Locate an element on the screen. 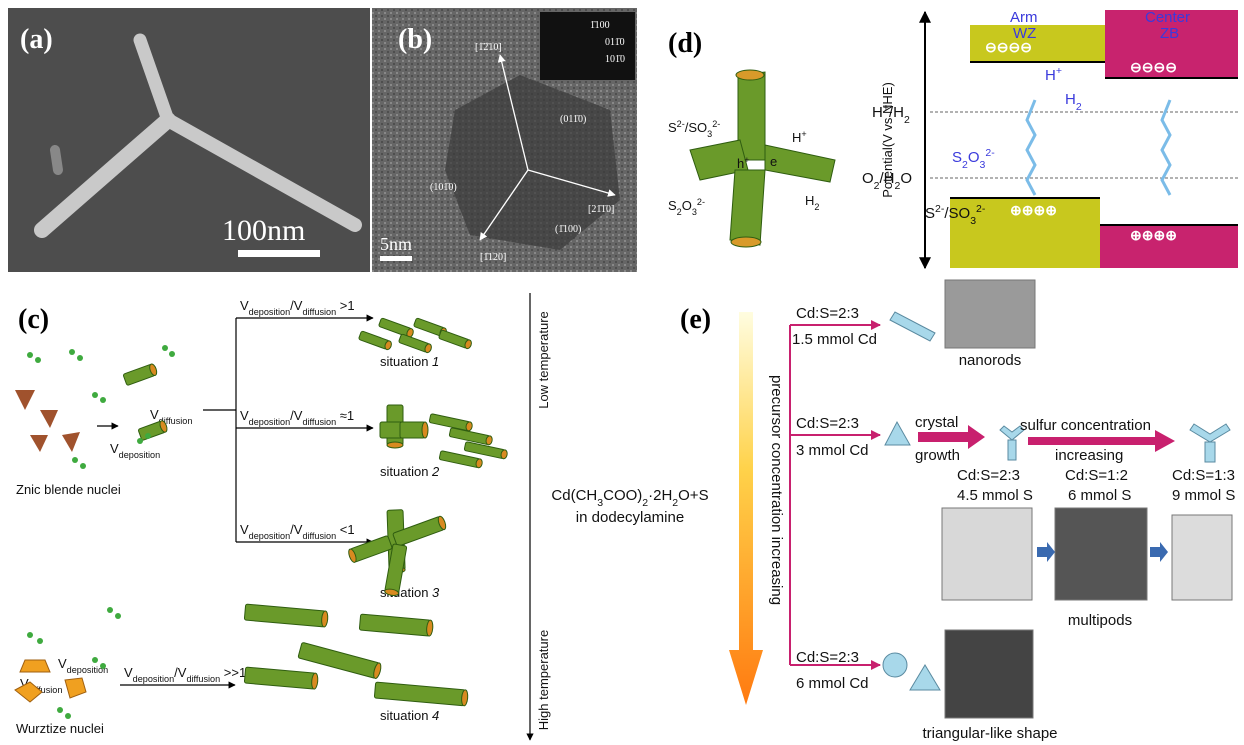 The image size is (1244, 745). direction-arrows is located at coordinates (547, 147).